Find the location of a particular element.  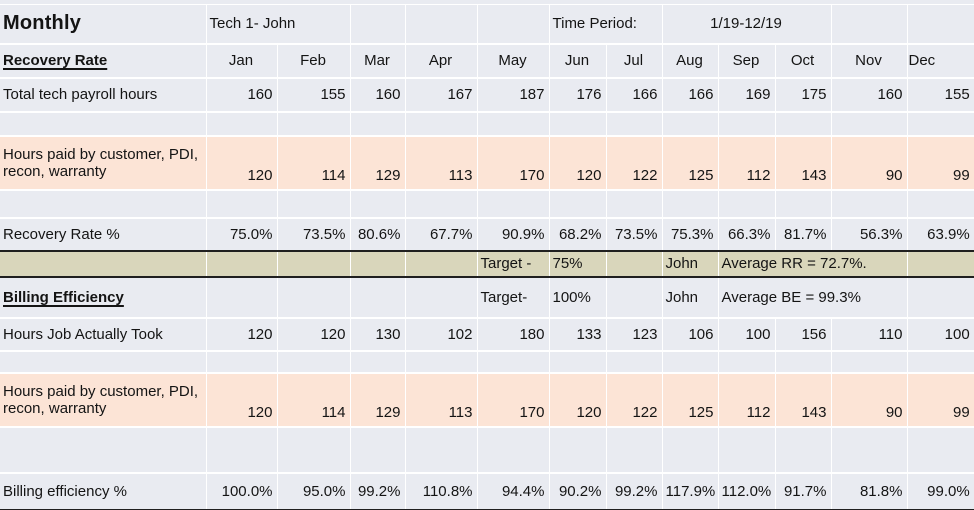

month-header-oct: Oct is located at coordinates (803, 61).